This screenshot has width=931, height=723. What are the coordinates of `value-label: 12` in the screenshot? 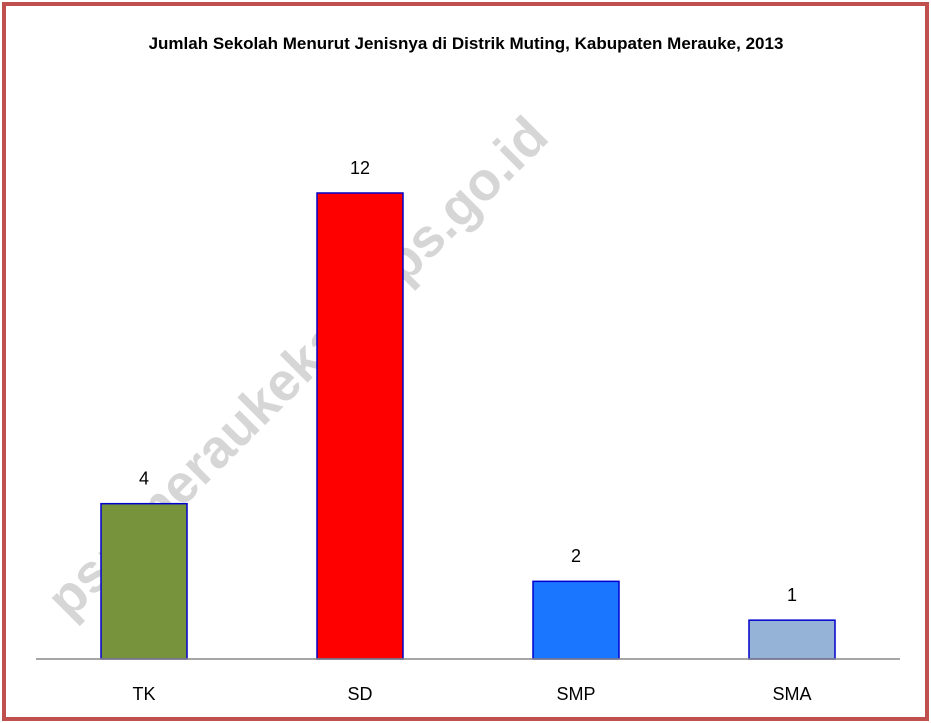 It's located at (360, 168).